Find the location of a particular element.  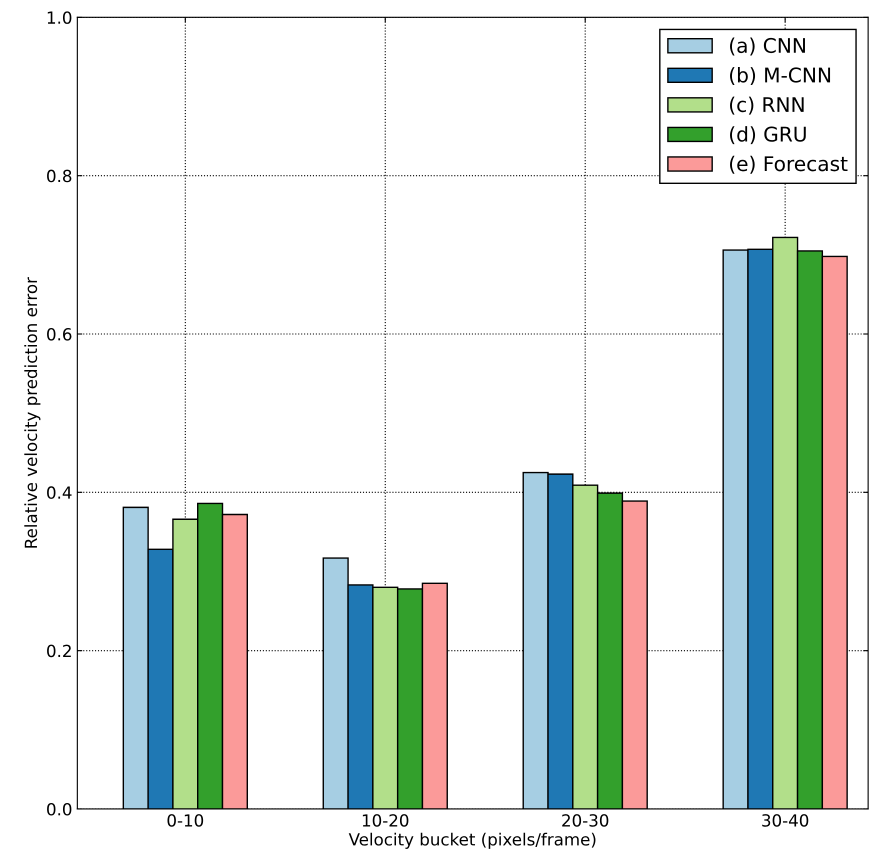

x-tick-label: 30-40 is located at coordinates (785, 820).